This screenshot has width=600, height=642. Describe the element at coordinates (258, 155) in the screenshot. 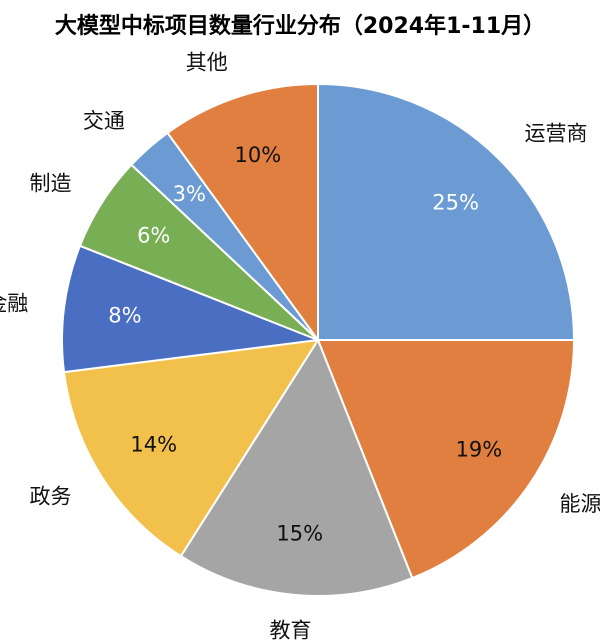

I see `value-label-7: 10%` at that location.